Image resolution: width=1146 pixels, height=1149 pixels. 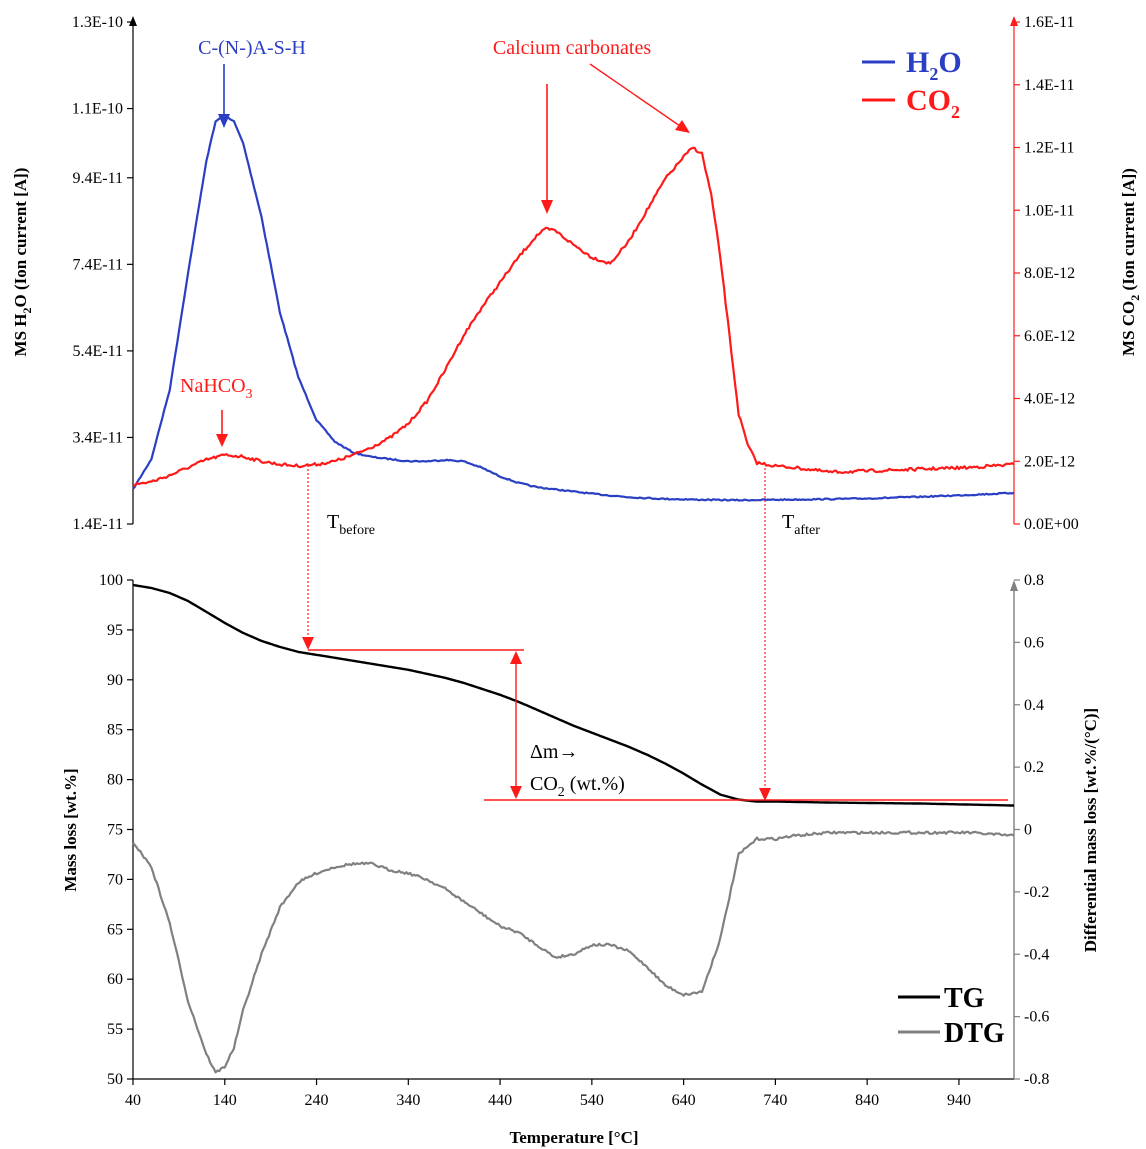 I want to click on bottom-right-tick-label: -0.2, so click(x=1036, y=892).